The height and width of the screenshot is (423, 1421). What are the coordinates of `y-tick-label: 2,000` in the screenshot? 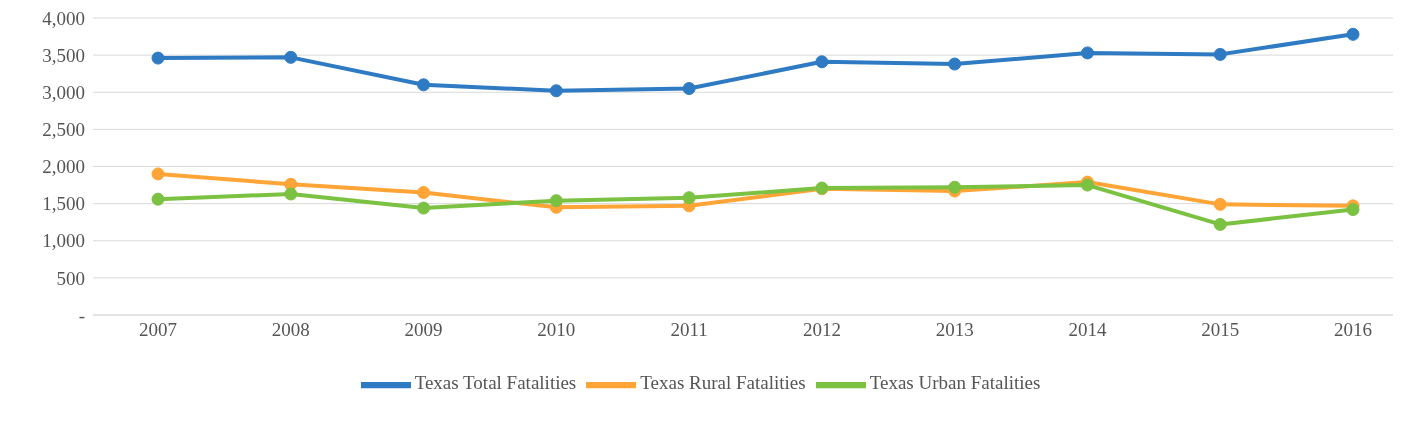 It's located at (63, 167).